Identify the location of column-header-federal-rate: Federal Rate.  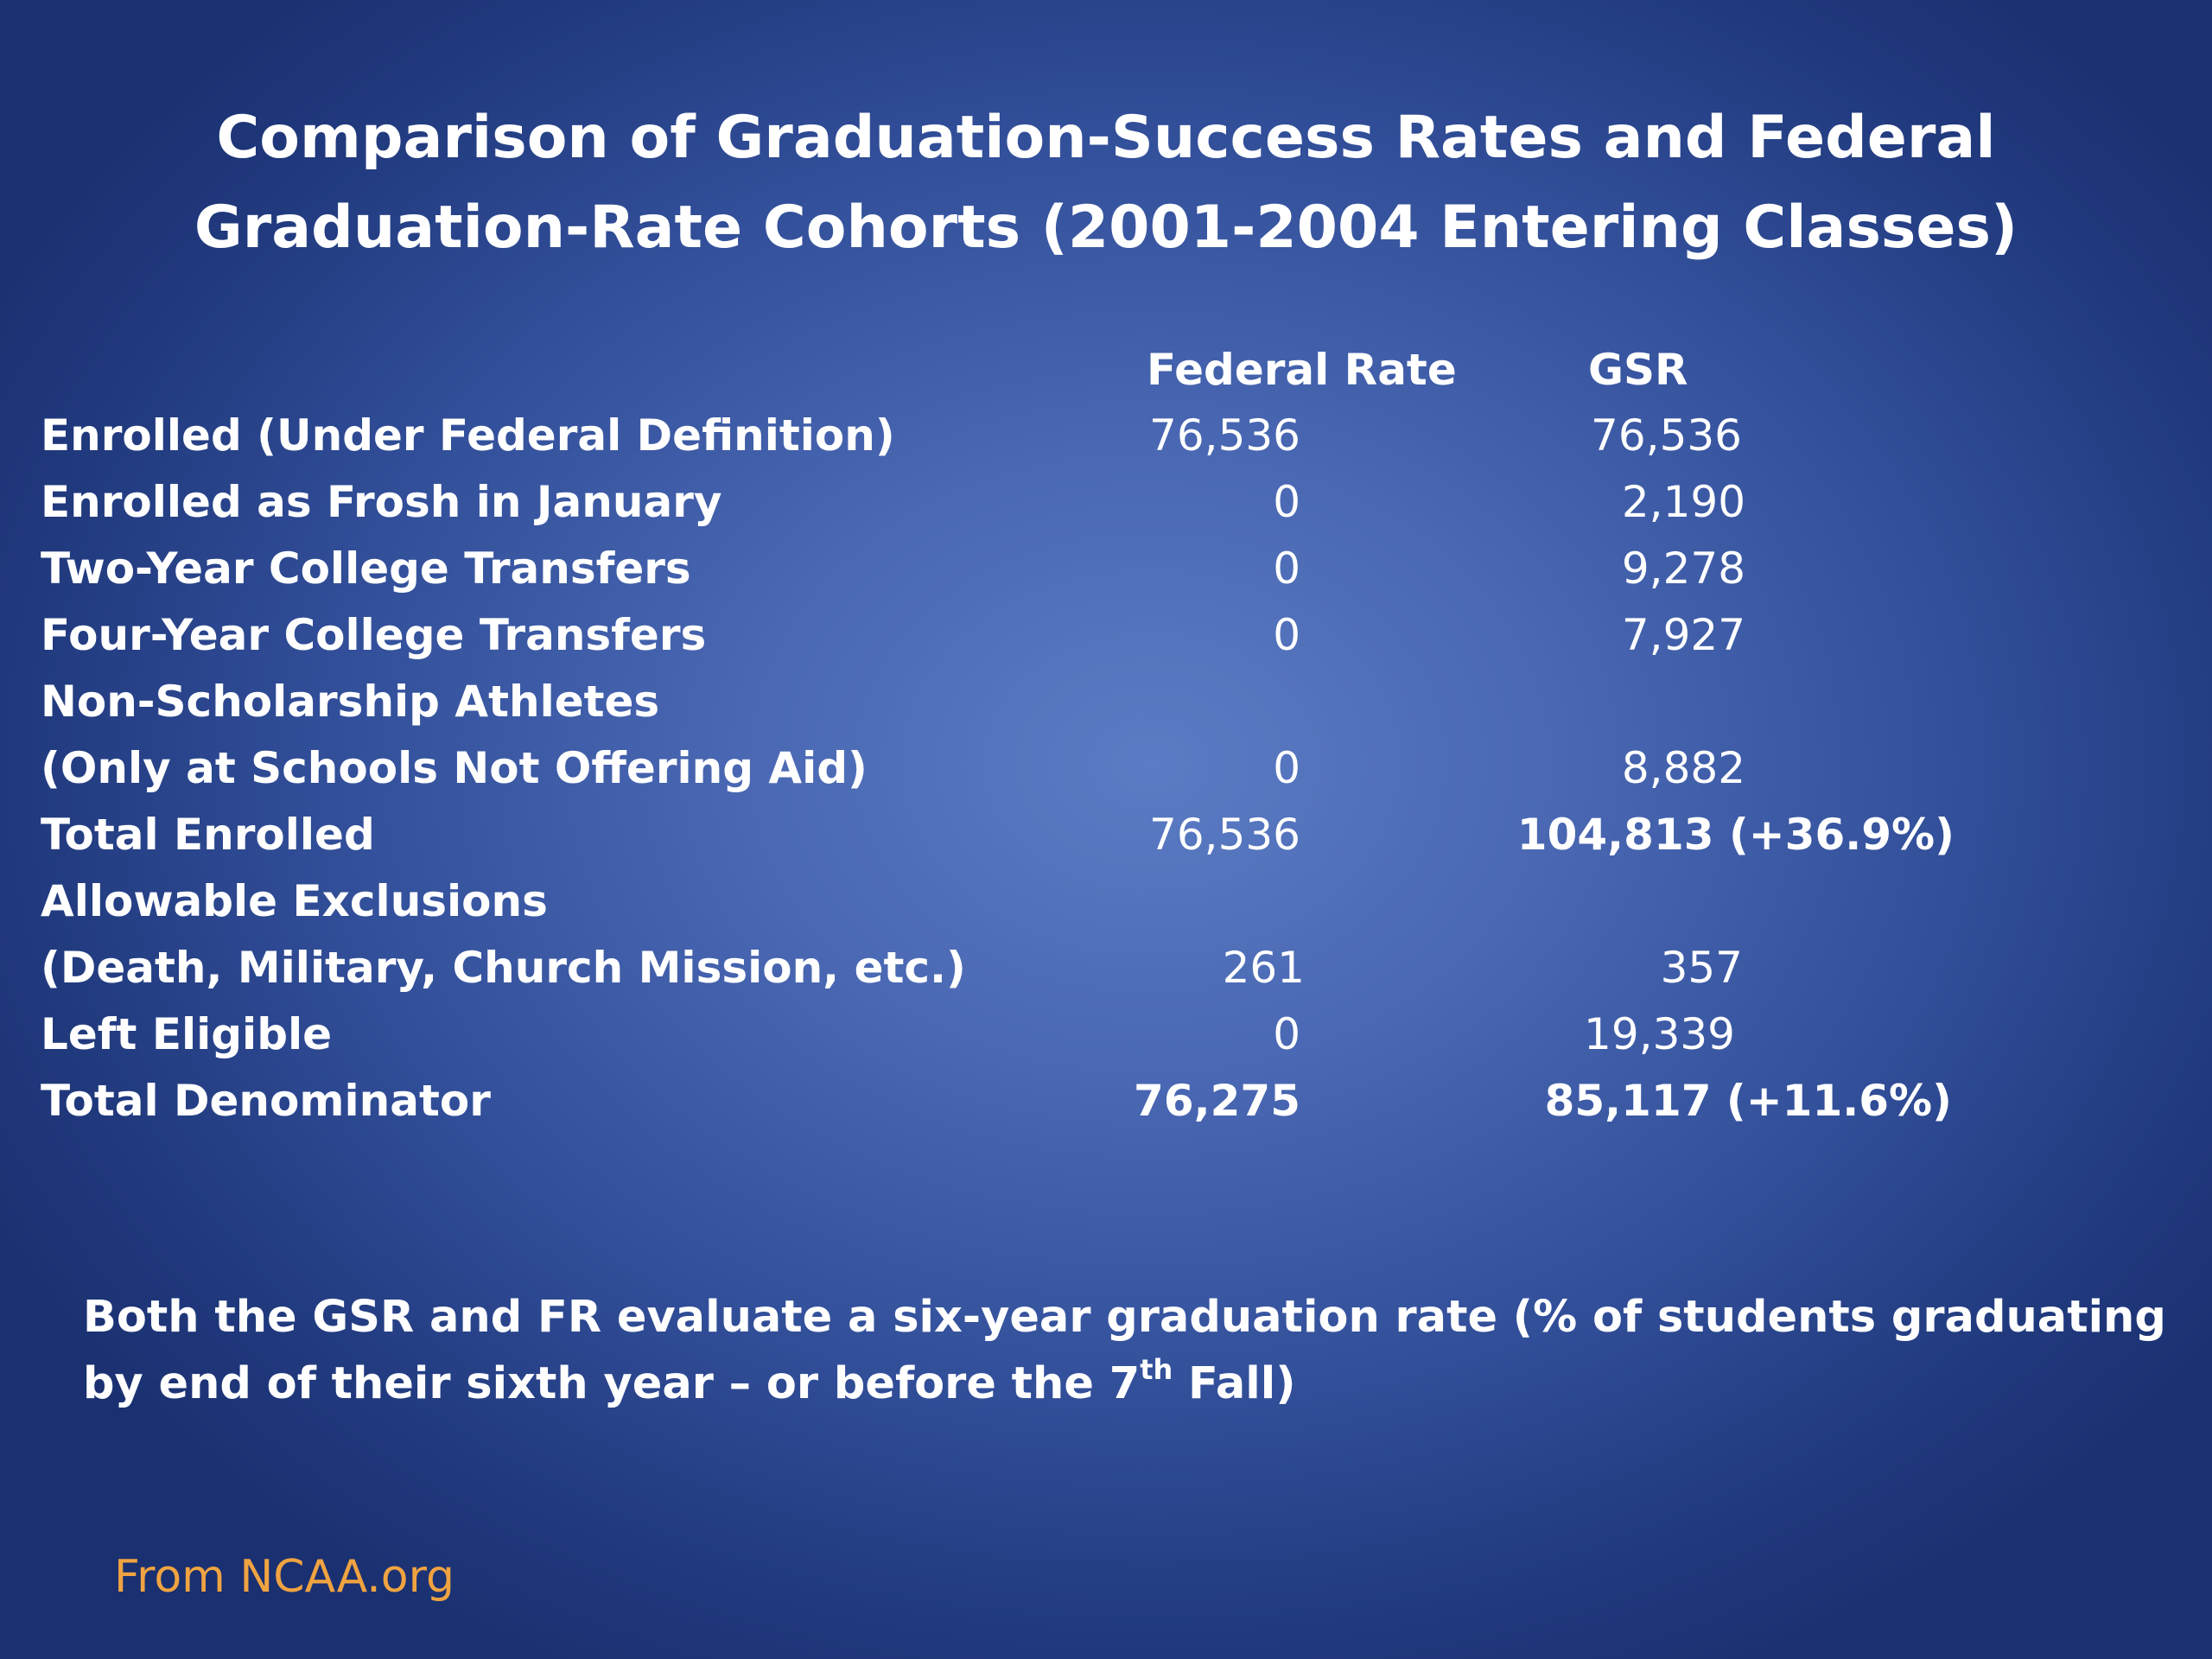
(1302, 370).